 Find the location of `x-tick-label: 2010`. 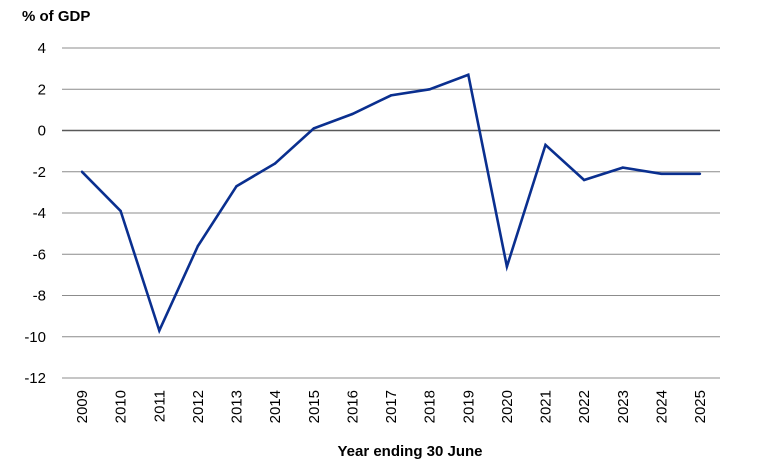

x-tick-label: 2010 is located at coordinates (121, 406).